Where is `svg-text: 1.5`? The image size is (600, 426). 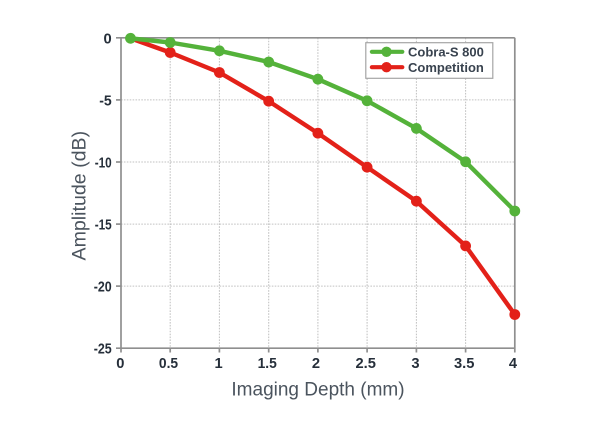
svg-text: 1.5 is located at coordinates (267, 364).